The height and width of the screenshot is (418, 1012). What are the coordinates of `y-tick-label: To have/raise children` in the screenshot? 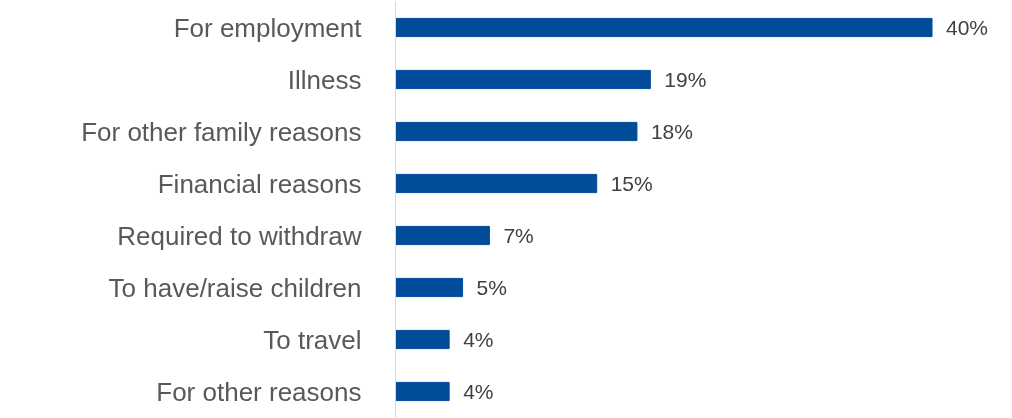 It's located at (235, 287).